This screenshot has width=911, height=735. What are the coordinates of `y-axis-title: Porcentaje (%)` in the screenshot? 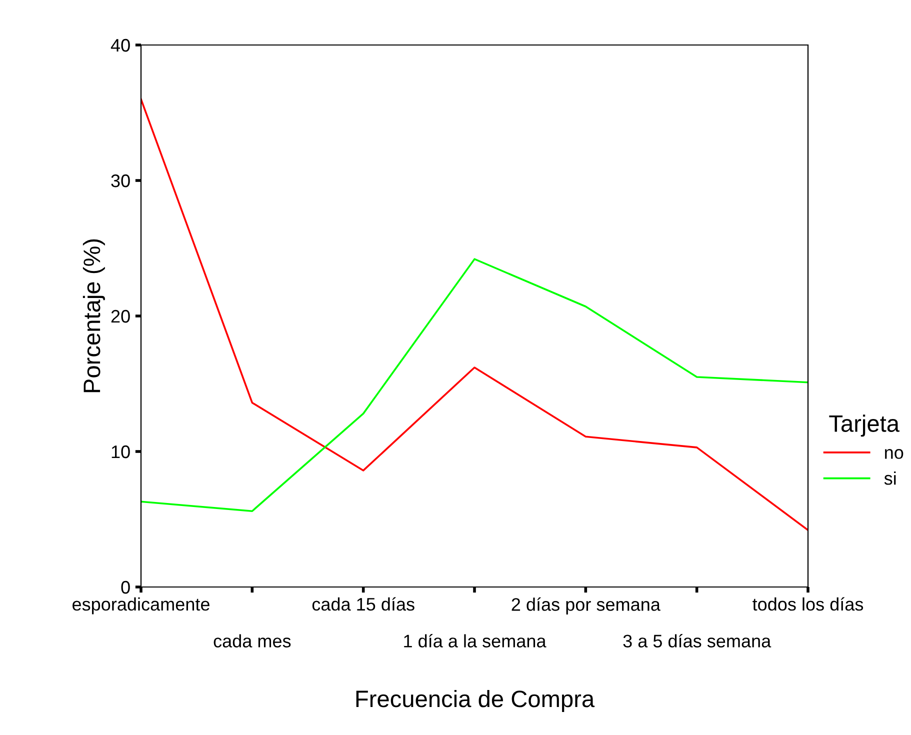 It's located at (93, 315).